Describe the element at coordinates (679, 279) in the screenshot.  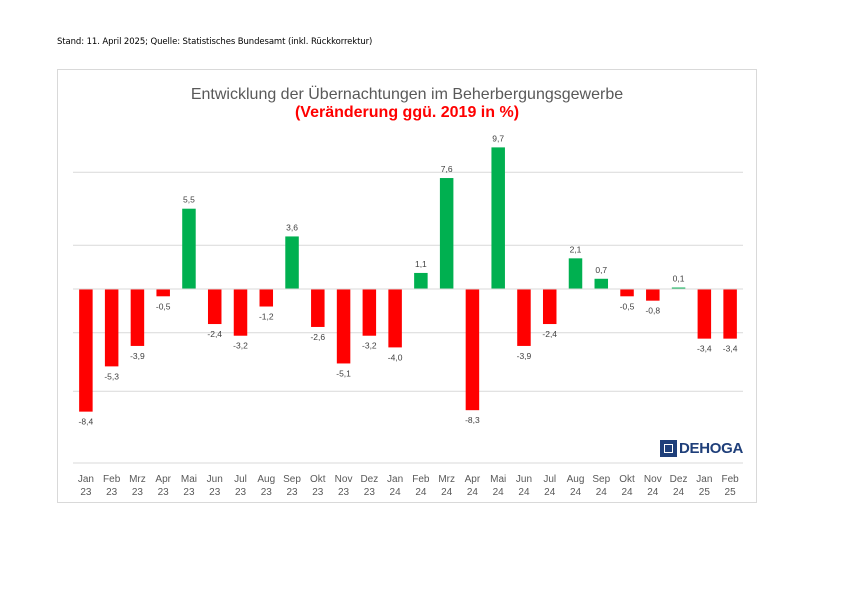
I see `data-label: 0,1` at that location.